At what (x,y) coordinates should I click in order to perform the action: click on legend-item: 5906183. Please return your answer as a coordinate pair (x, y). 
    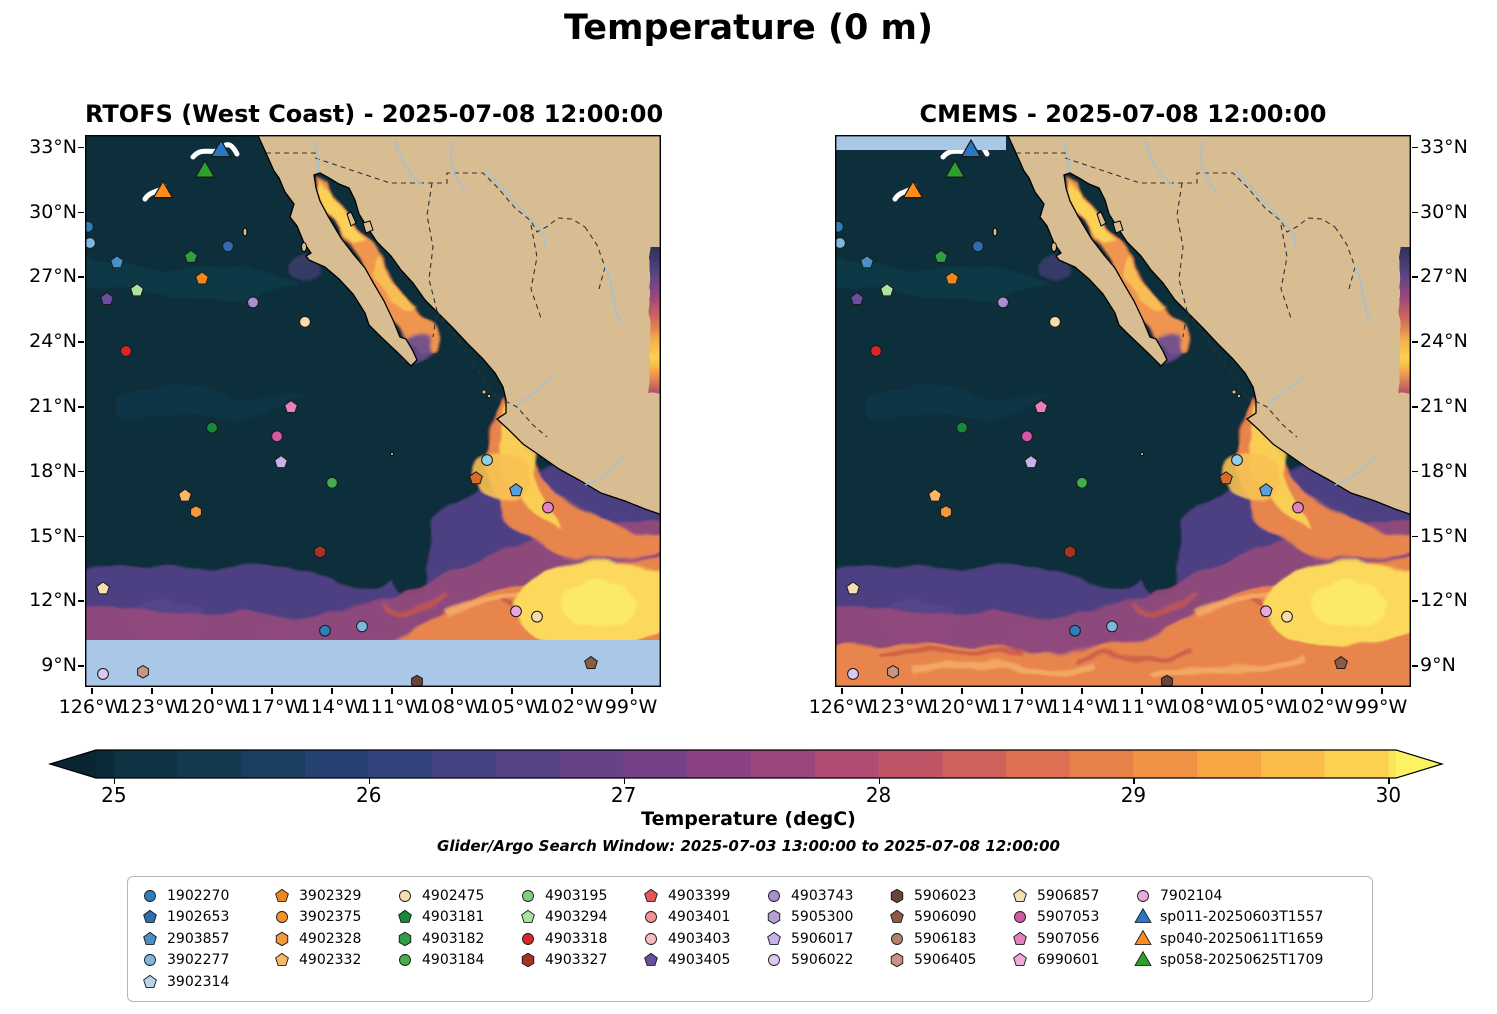
    Looking at the image, I should click on (947, 939).